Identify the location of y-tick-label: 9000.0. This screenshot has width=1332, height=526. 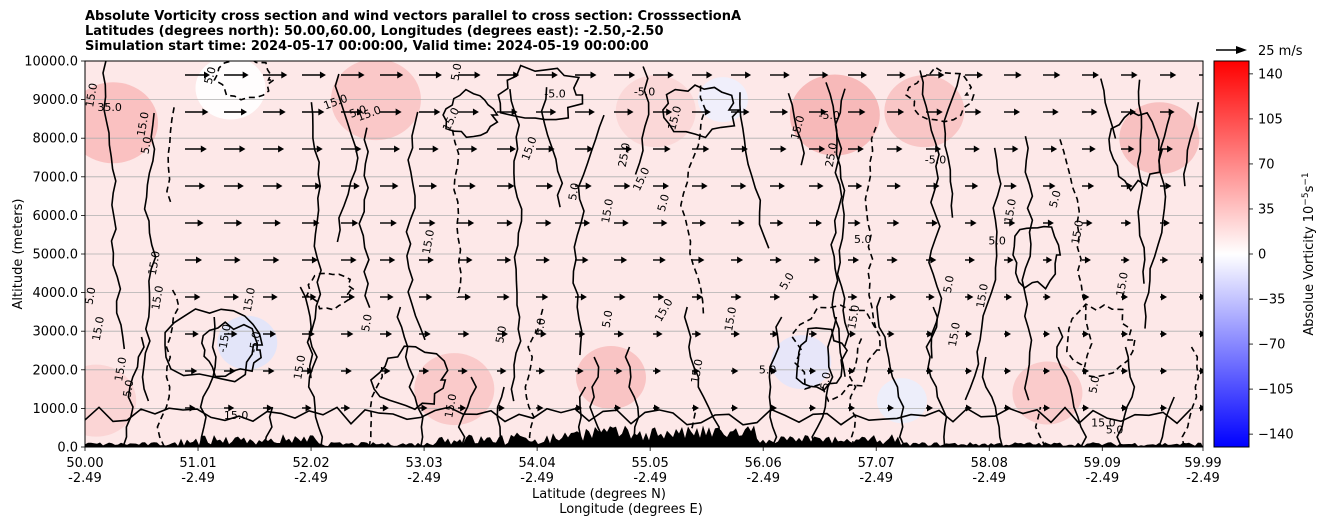
(56, 100).